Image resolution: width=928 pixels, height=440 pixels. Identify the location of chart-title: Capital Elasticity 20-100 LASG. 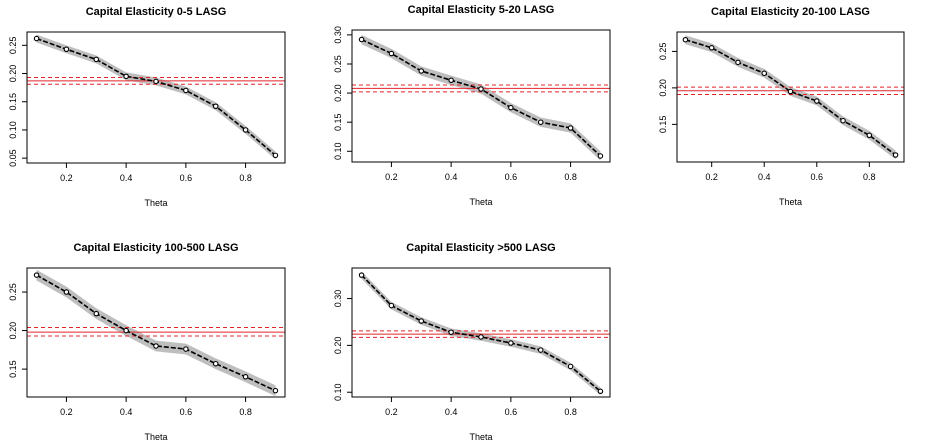
(790, 12).